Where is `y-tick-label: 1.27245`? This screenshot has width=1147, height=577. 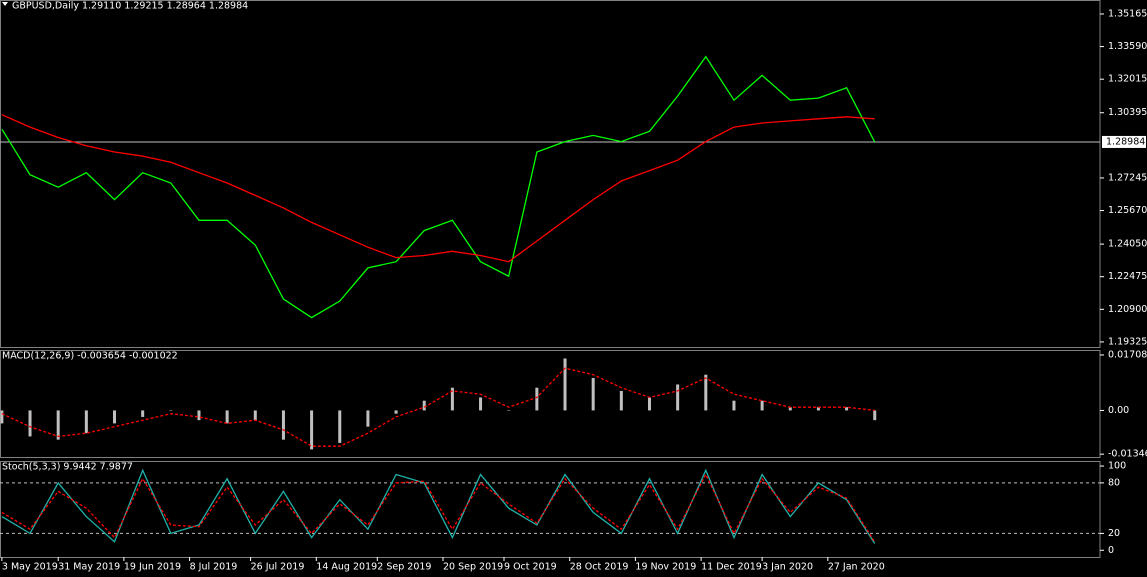 y-tick-label: 1.27245 is located at coordinates (1127, 177).